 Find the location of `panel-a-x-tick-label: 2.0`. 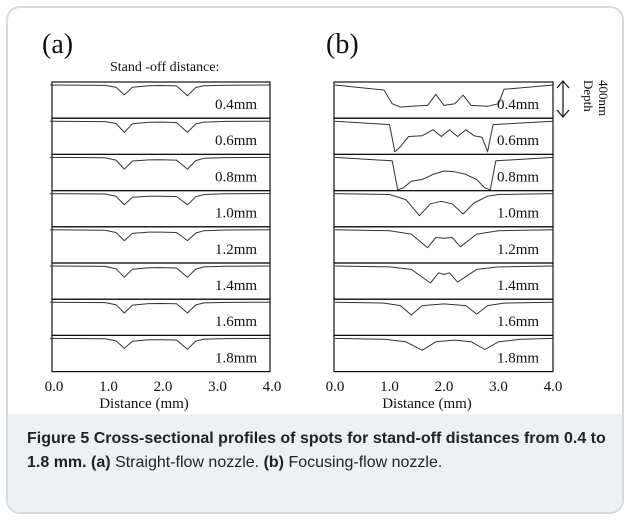

panel-a-x-tick-label: 2.0 is located at coordinates (163, 387).